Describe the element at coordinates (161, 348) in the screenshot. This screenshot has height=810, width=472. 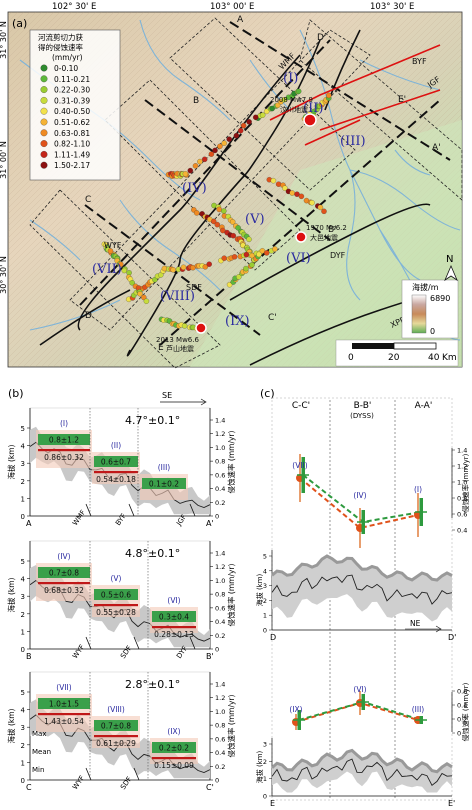
I see `profile-end-label: E` at that location.